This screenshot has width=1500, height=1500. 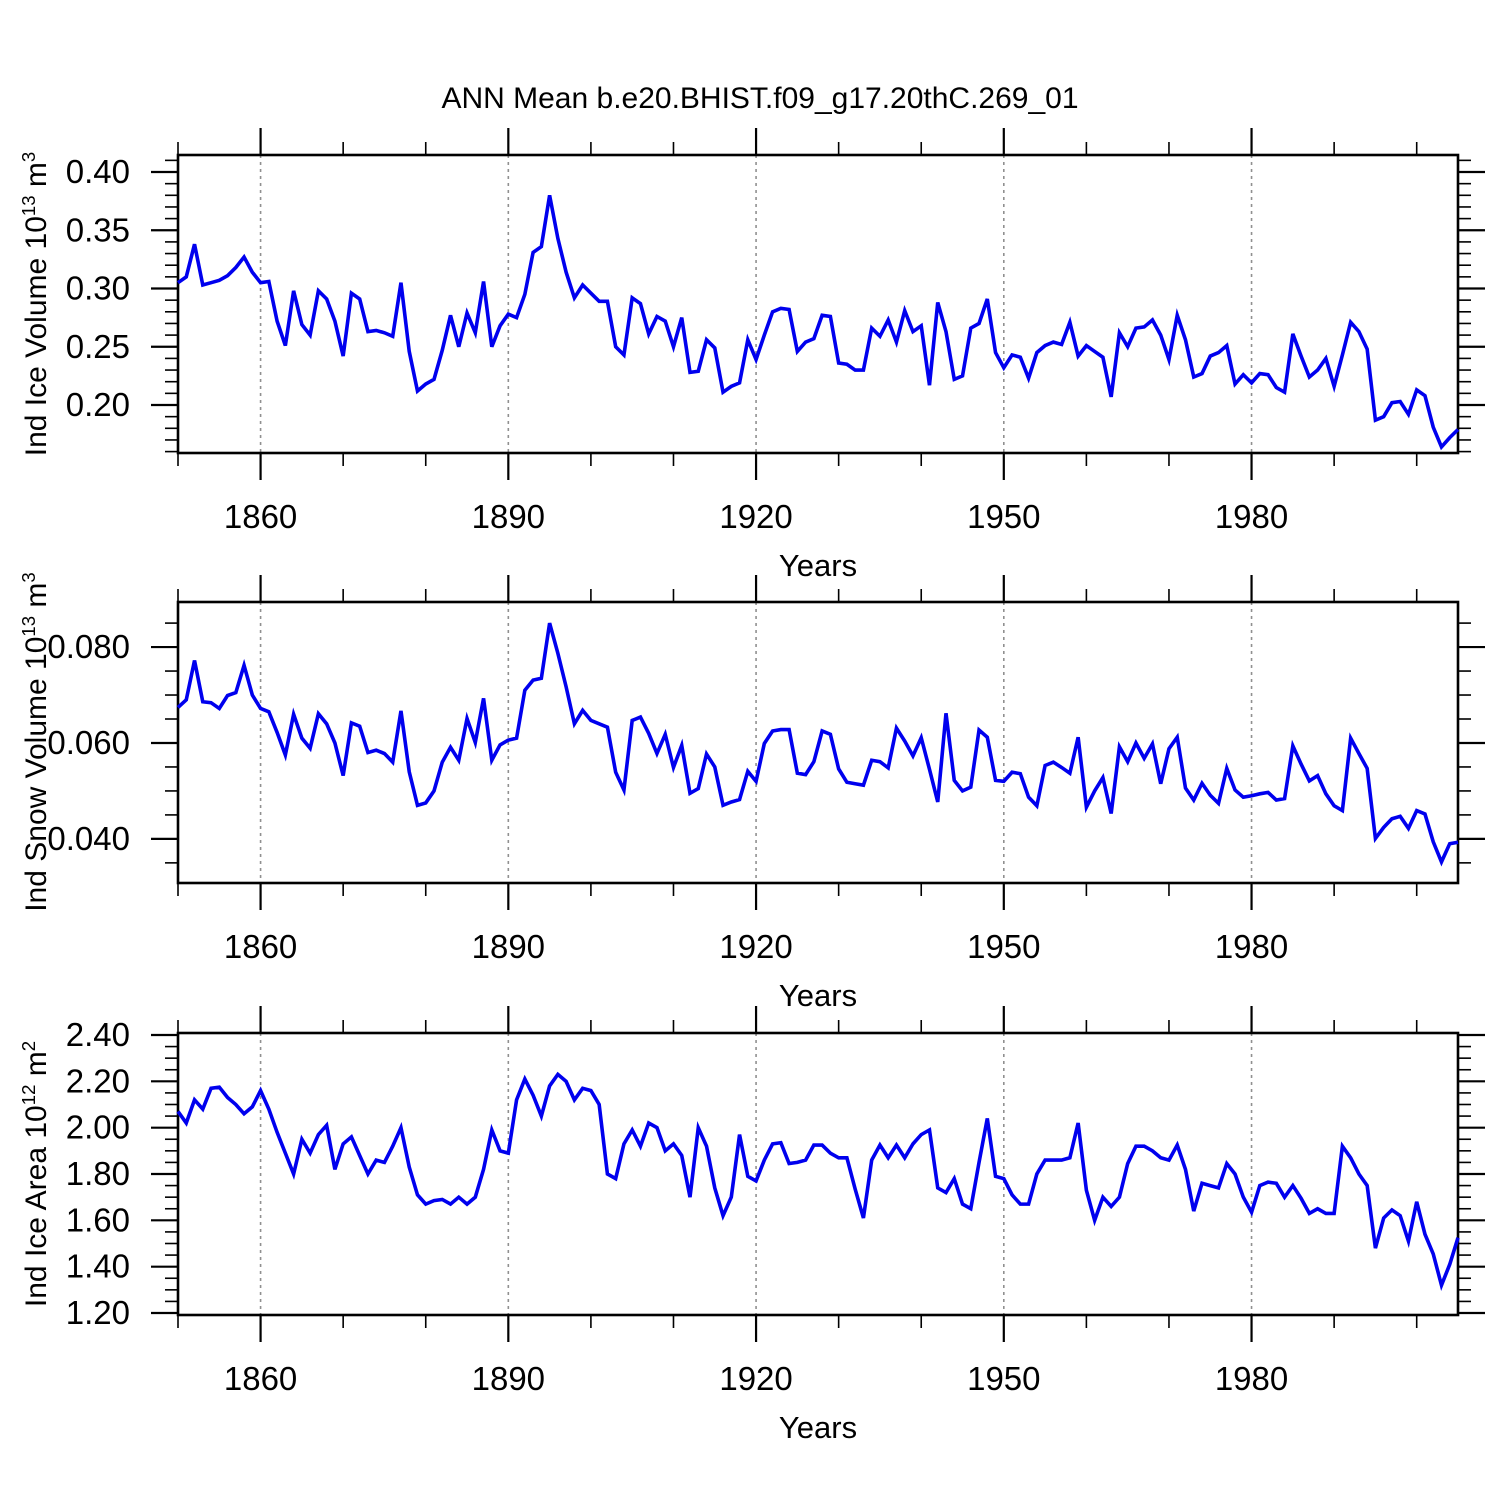 I want to click on y-tick-label: 1.60, so click(x=98, y=1219).